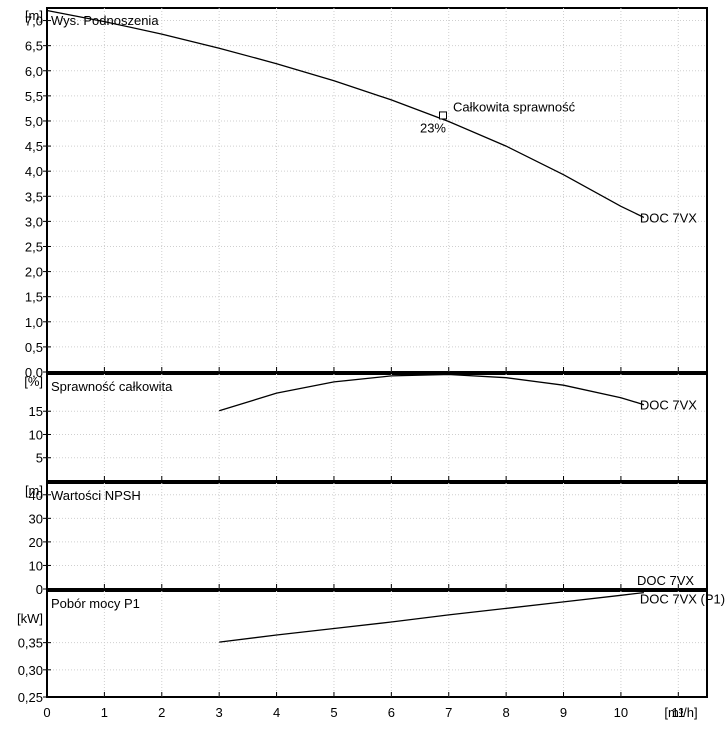 Image resolution: width=726 pixels, height=739 pixels. Describe the element at coordinates (34, 221) in the screenshot. I see `y-tick-label: 3,0` at that location.